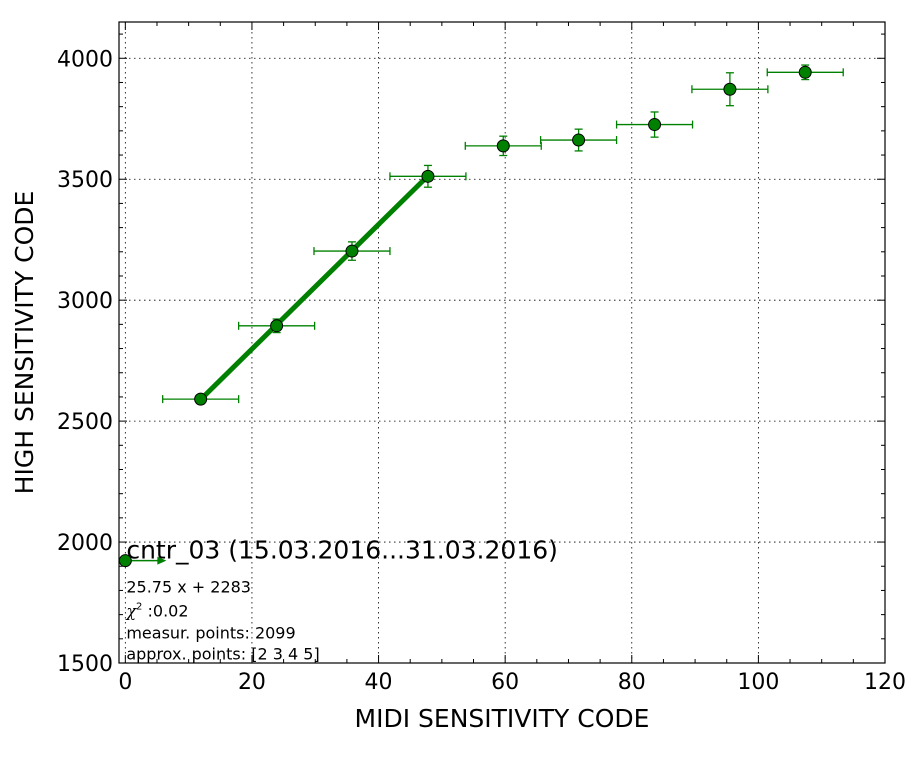 This screenshot has height=762, width=912. Describe the element at coordinates (85, 180) in the screenshot. I see `y-tick-label: 3500` at that location.